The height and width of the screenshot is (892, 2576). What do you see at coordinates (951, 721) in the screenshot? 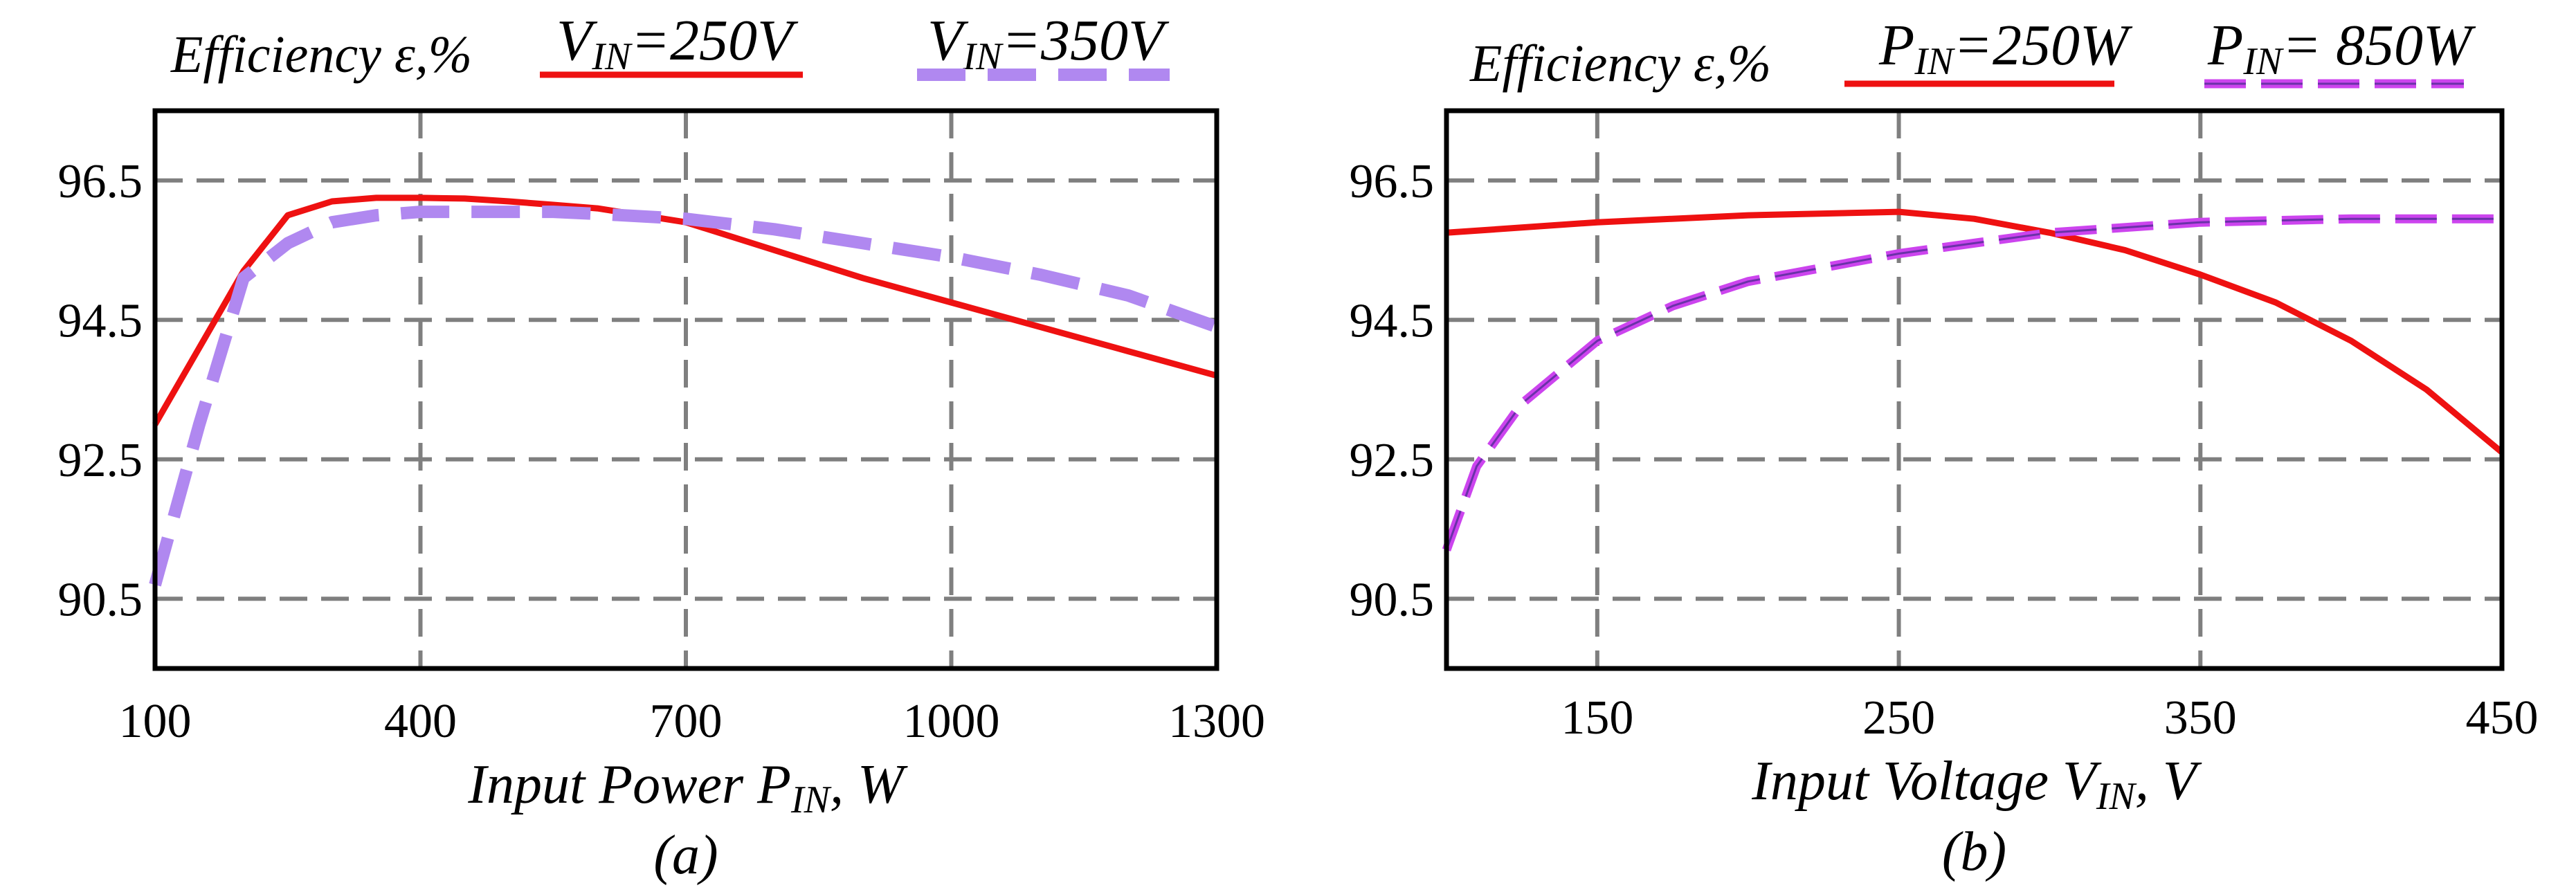
I see `x-tick-label: 1000` at bounding box center [951, 721].